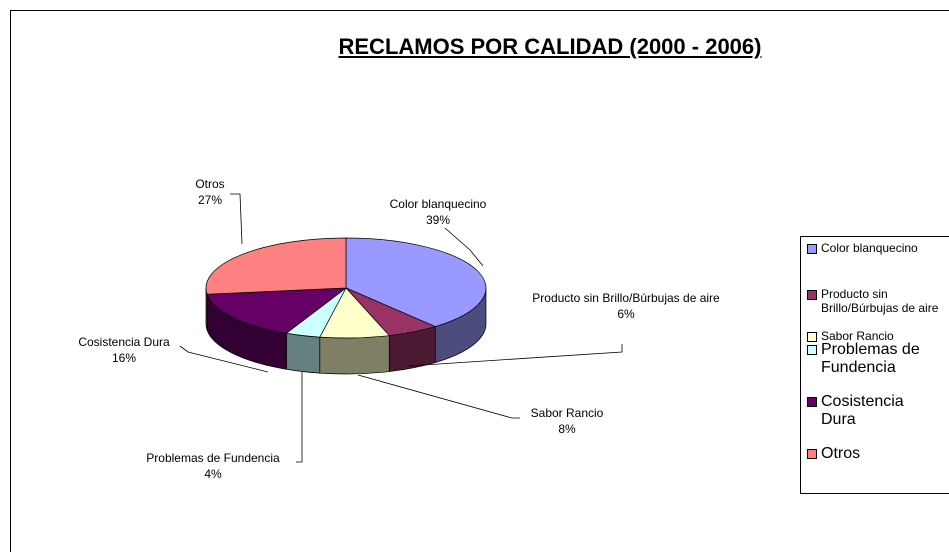  I want to click on data-label-value: 8%, so click(567, 429).